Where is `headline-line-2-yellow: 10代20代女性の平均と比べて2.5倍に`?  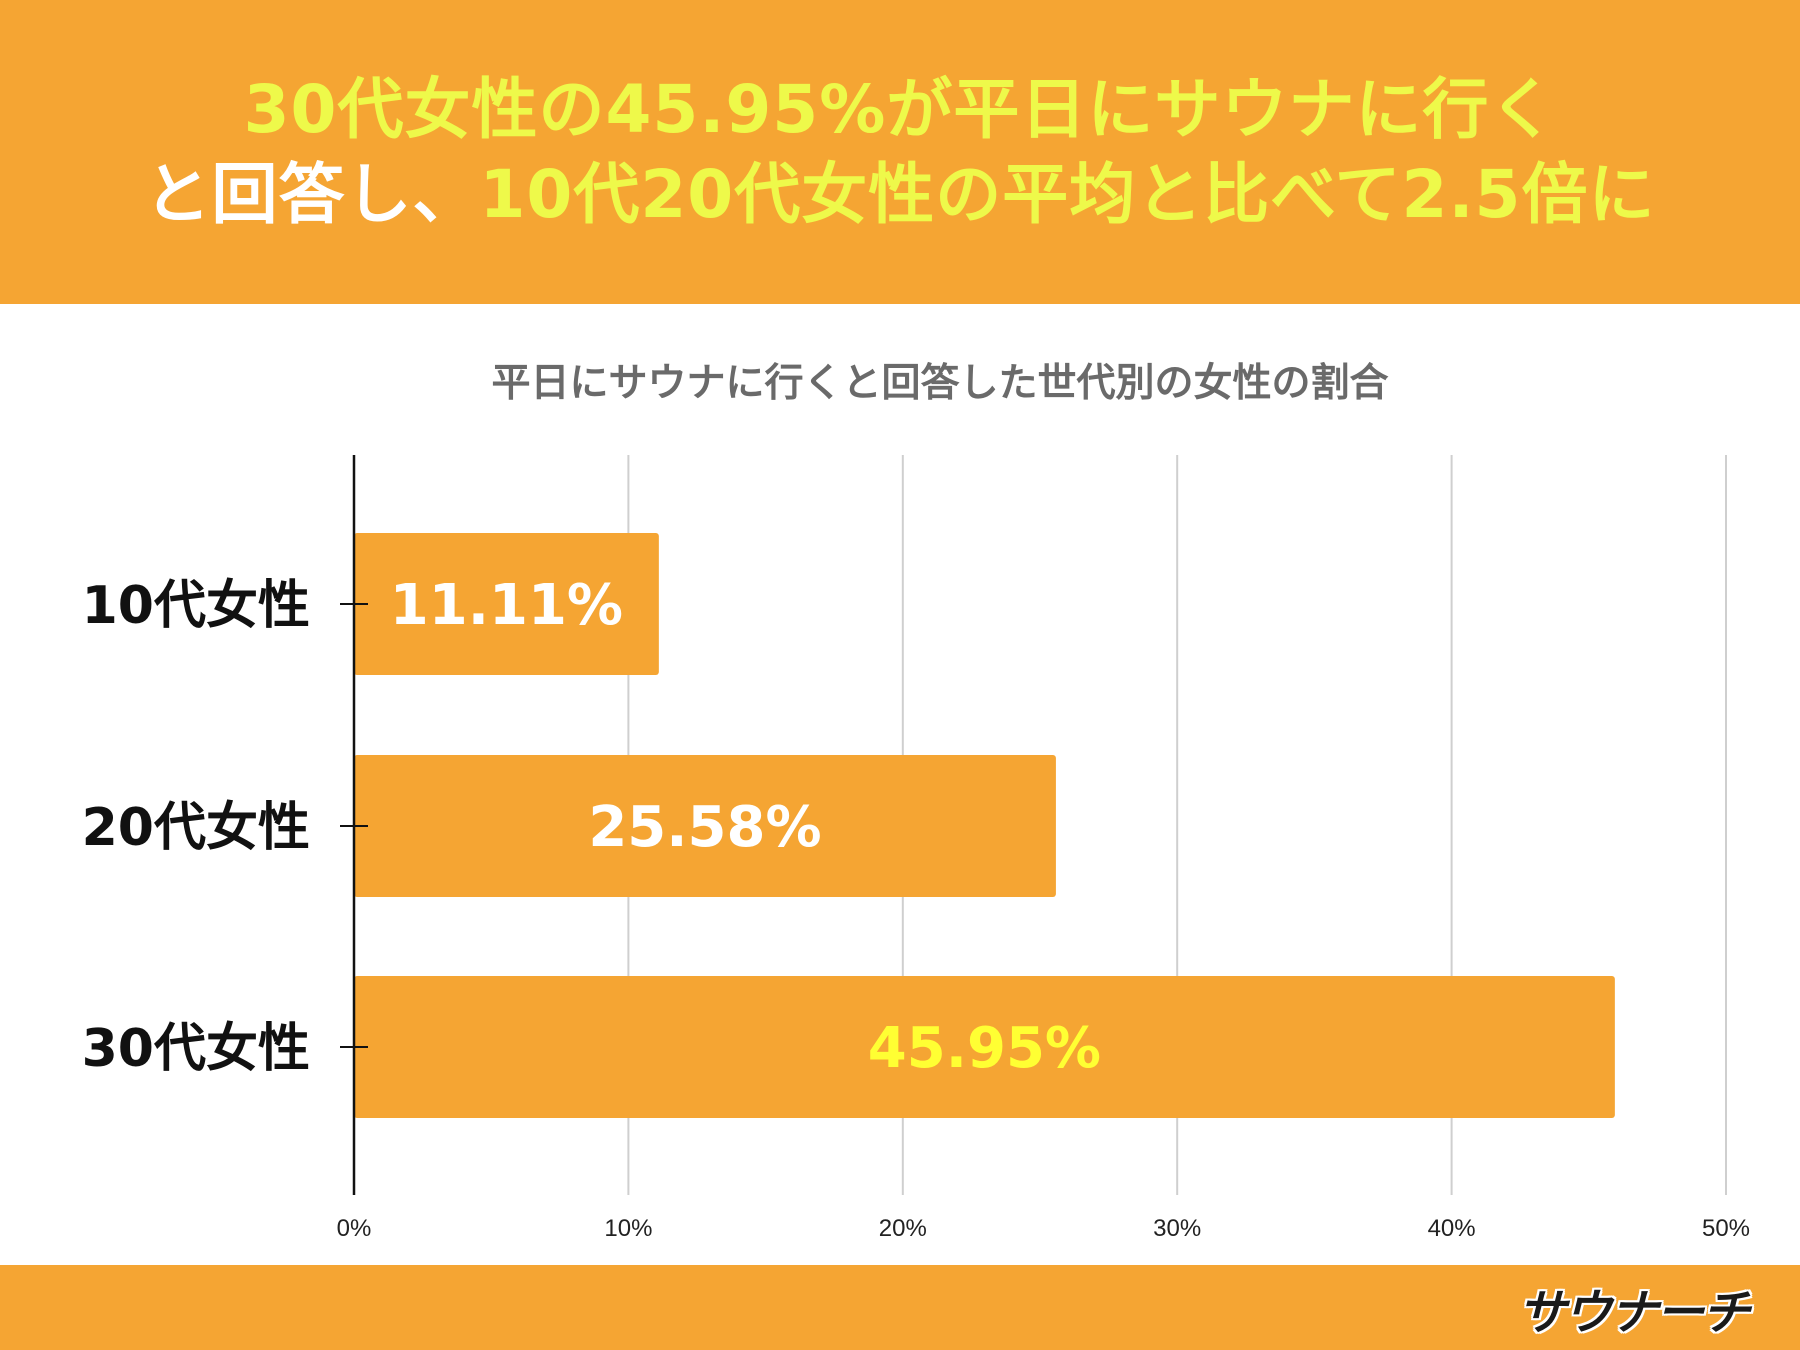 headline-line-2-yellow: 10代20代女性の平均と比べて2.5倍に is located at coordinates (1067, 194).